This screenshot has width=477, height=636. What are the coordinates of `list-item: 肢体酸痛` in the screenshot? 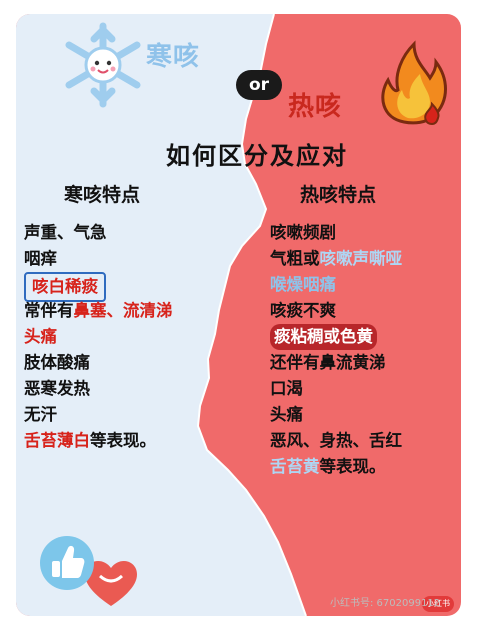 It's located at (57, 362).